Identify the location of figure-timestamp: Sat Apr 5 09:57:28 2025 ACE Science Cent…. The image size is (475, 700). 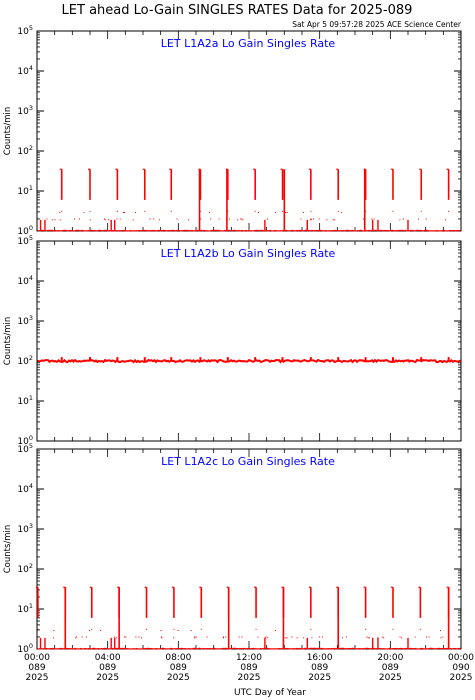
(377, 24).